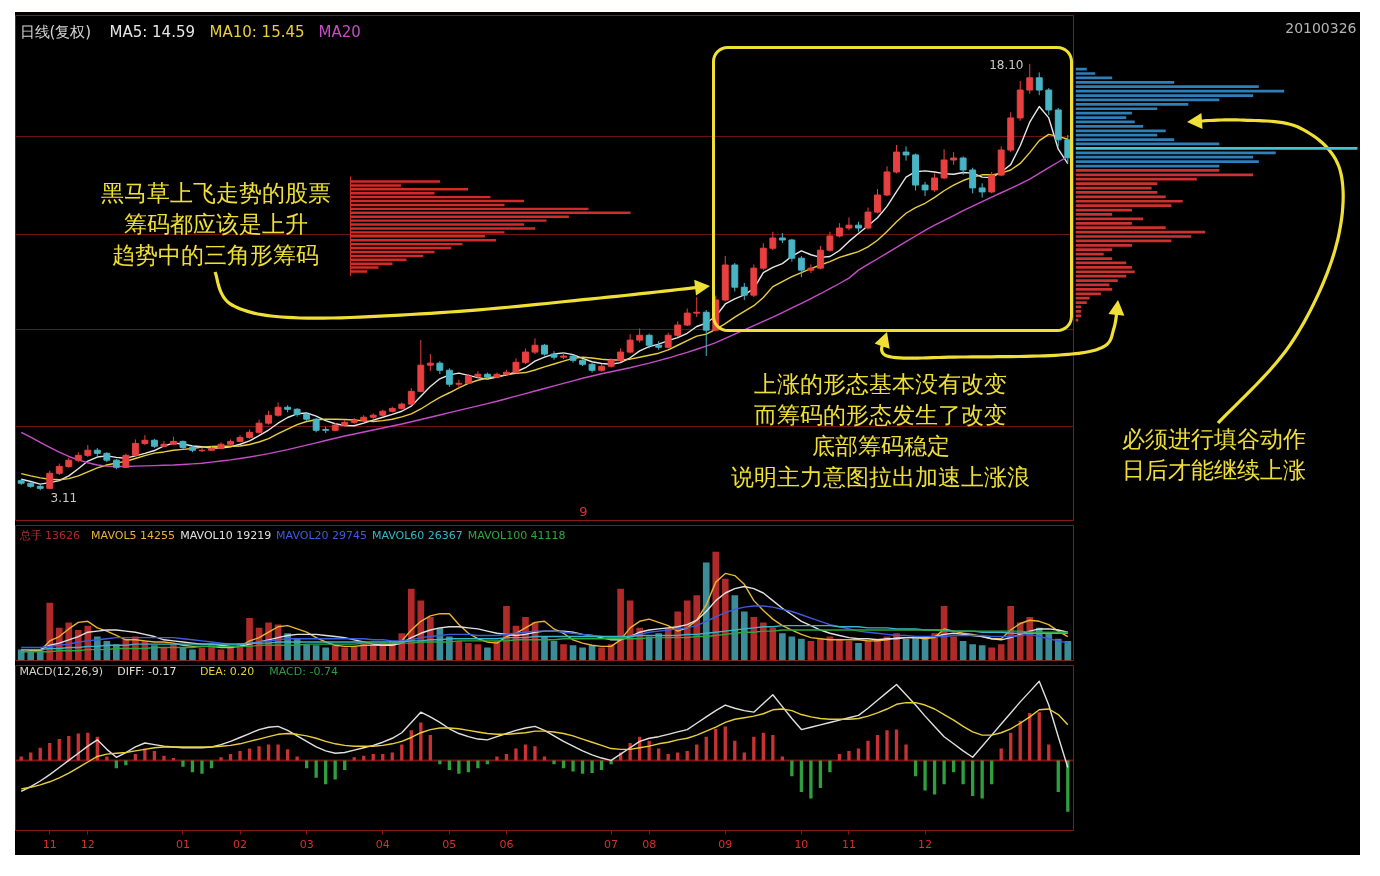  What do you see at coordinates (1213, 454) in the screenshot?
I see `text: 必须进行填谷动作日后才能继续上涨` at bounding box center [1213, 454].